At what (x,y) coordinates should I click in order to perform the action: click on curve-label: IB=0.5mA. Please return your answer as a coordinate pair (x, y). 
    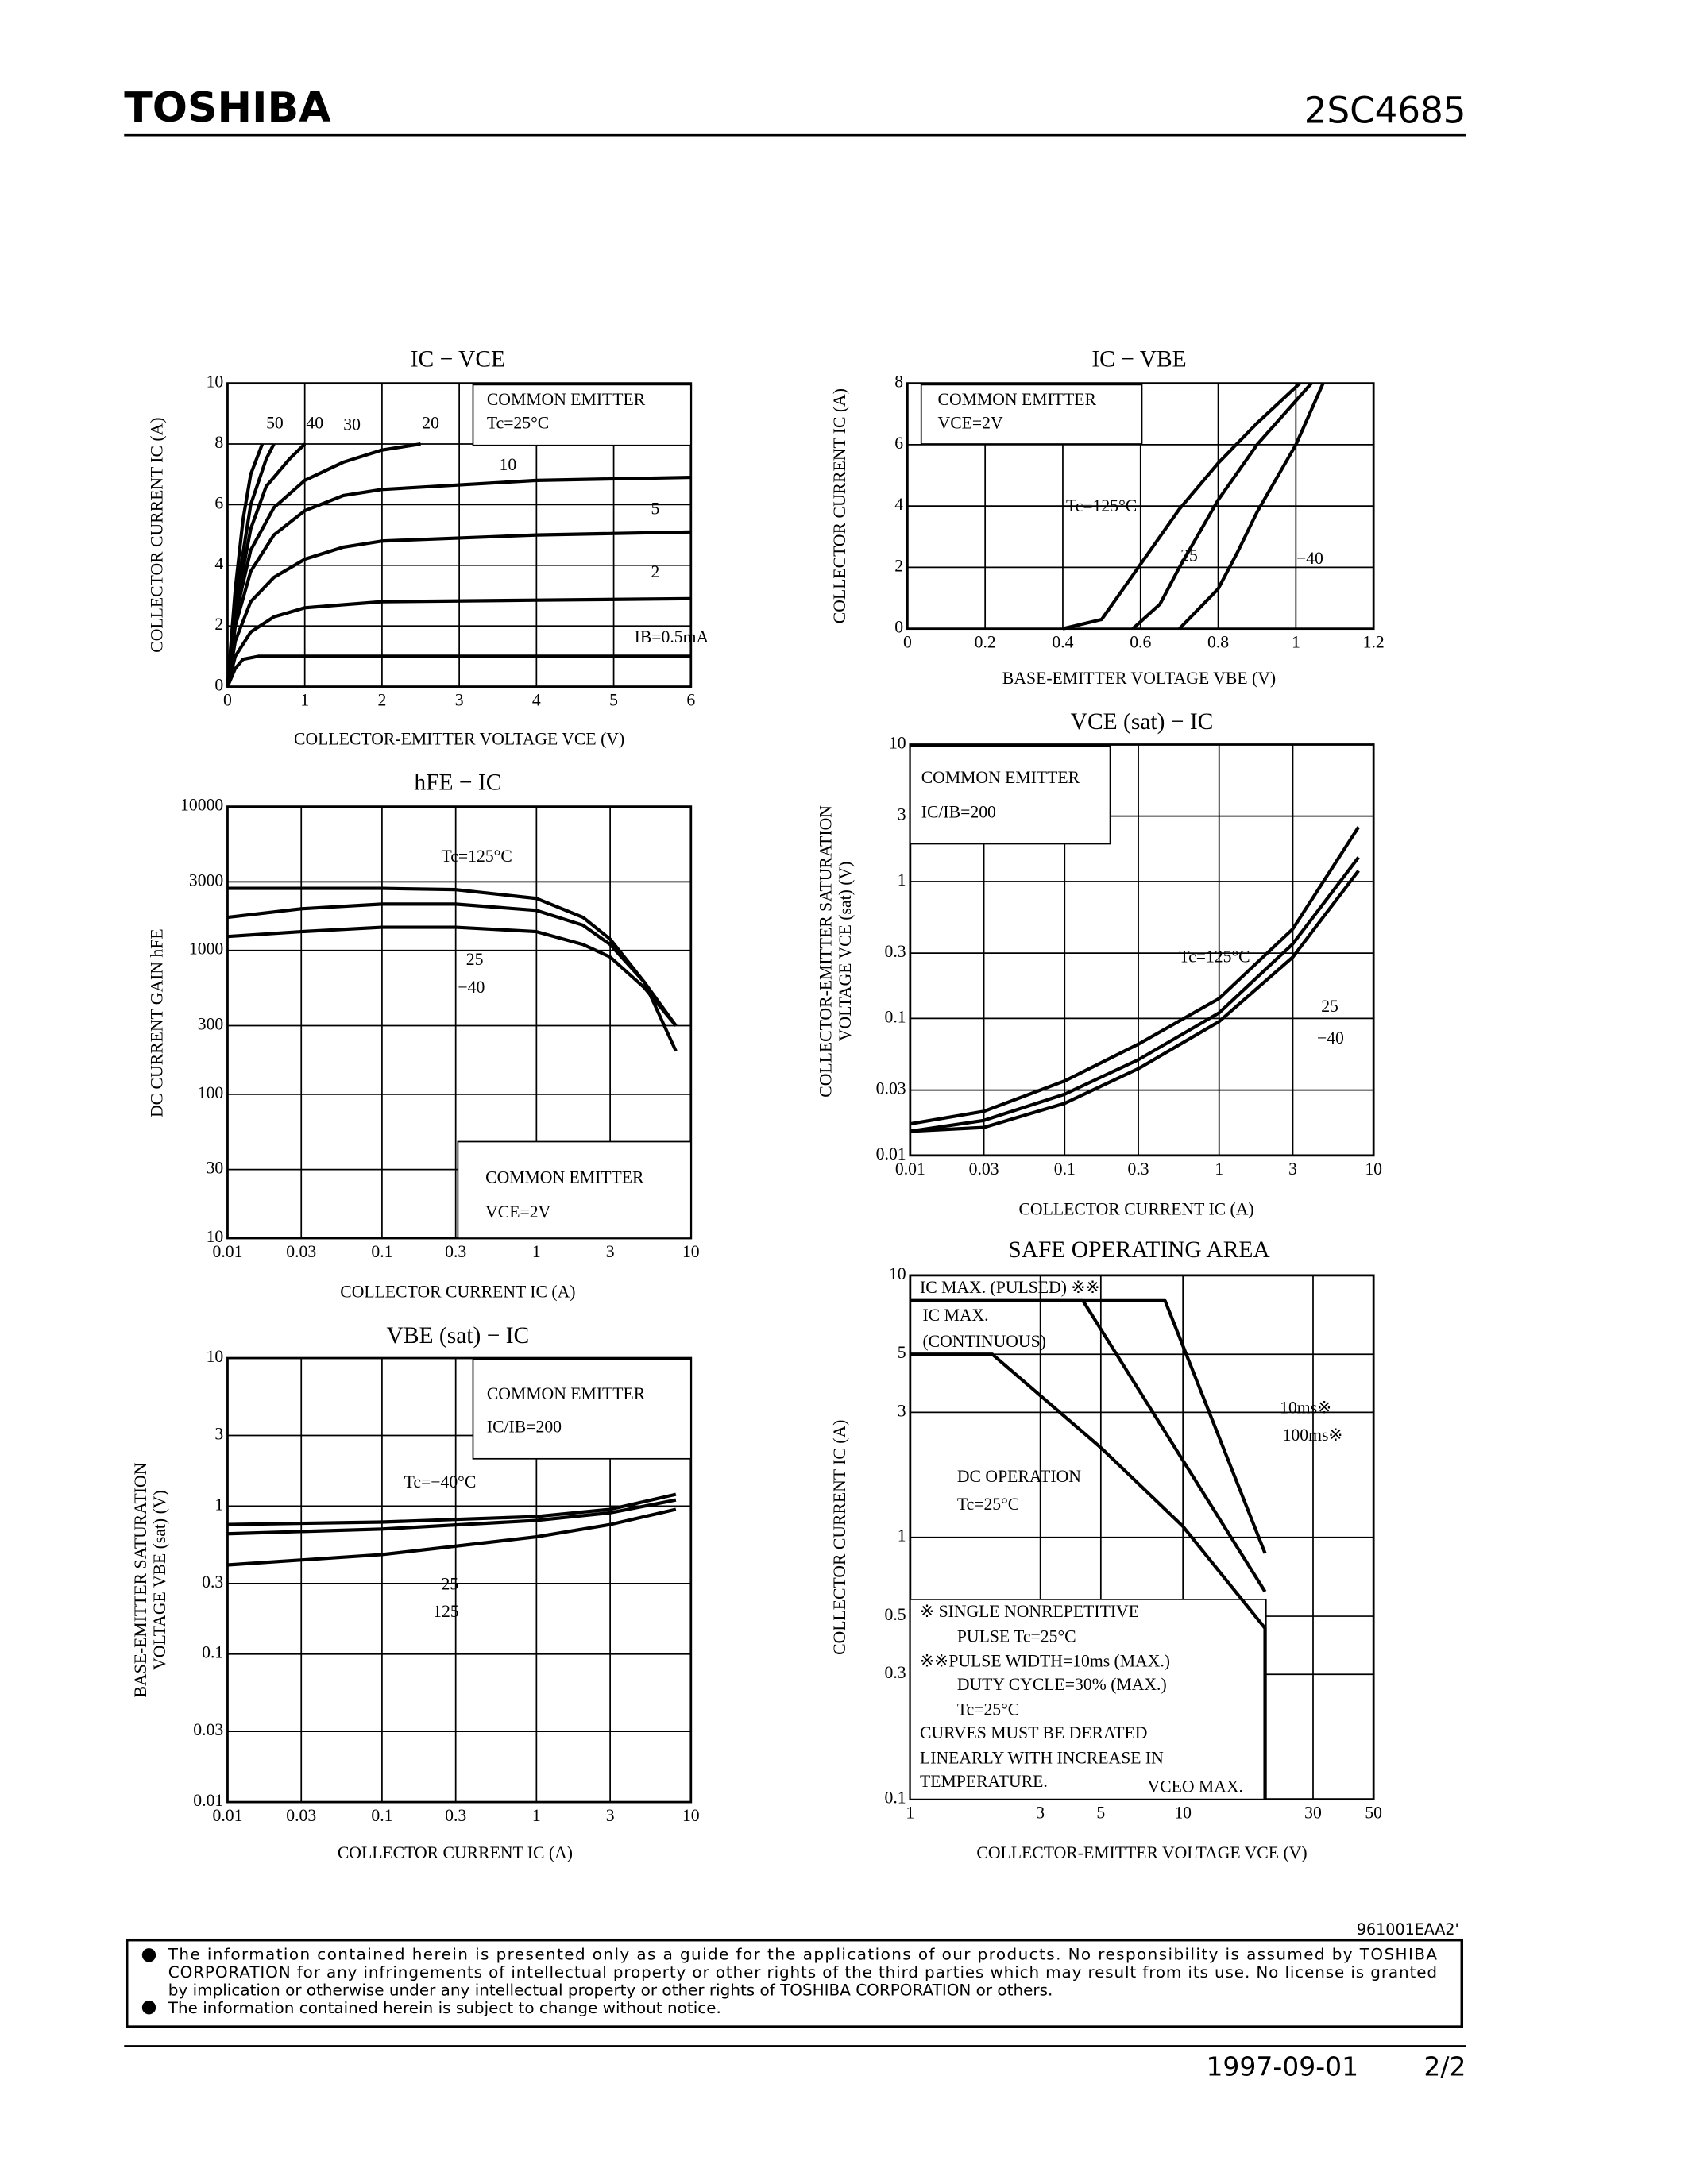
    Looking at the image, I should click on (672, 636).